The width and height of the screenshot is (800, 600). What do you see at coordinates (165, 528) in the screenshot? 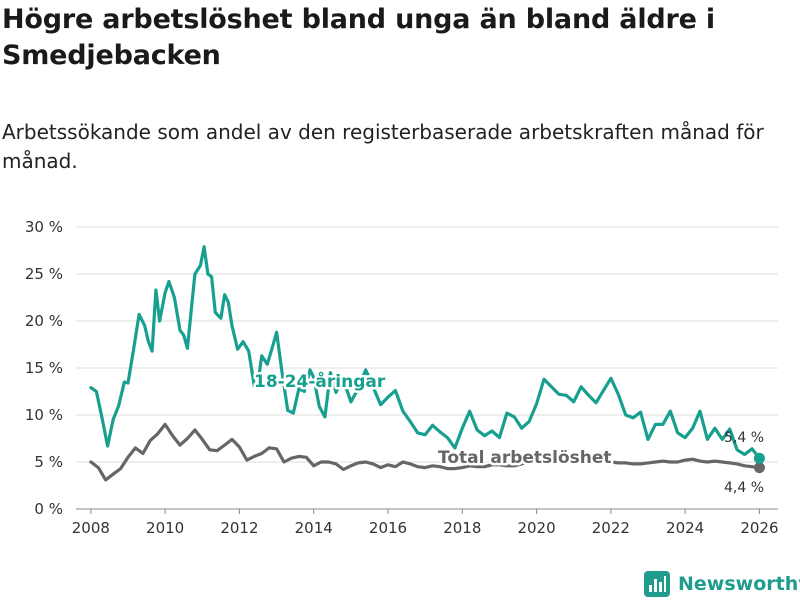
I see `x-tick-label: 2010` at bounding box center [165, 528].